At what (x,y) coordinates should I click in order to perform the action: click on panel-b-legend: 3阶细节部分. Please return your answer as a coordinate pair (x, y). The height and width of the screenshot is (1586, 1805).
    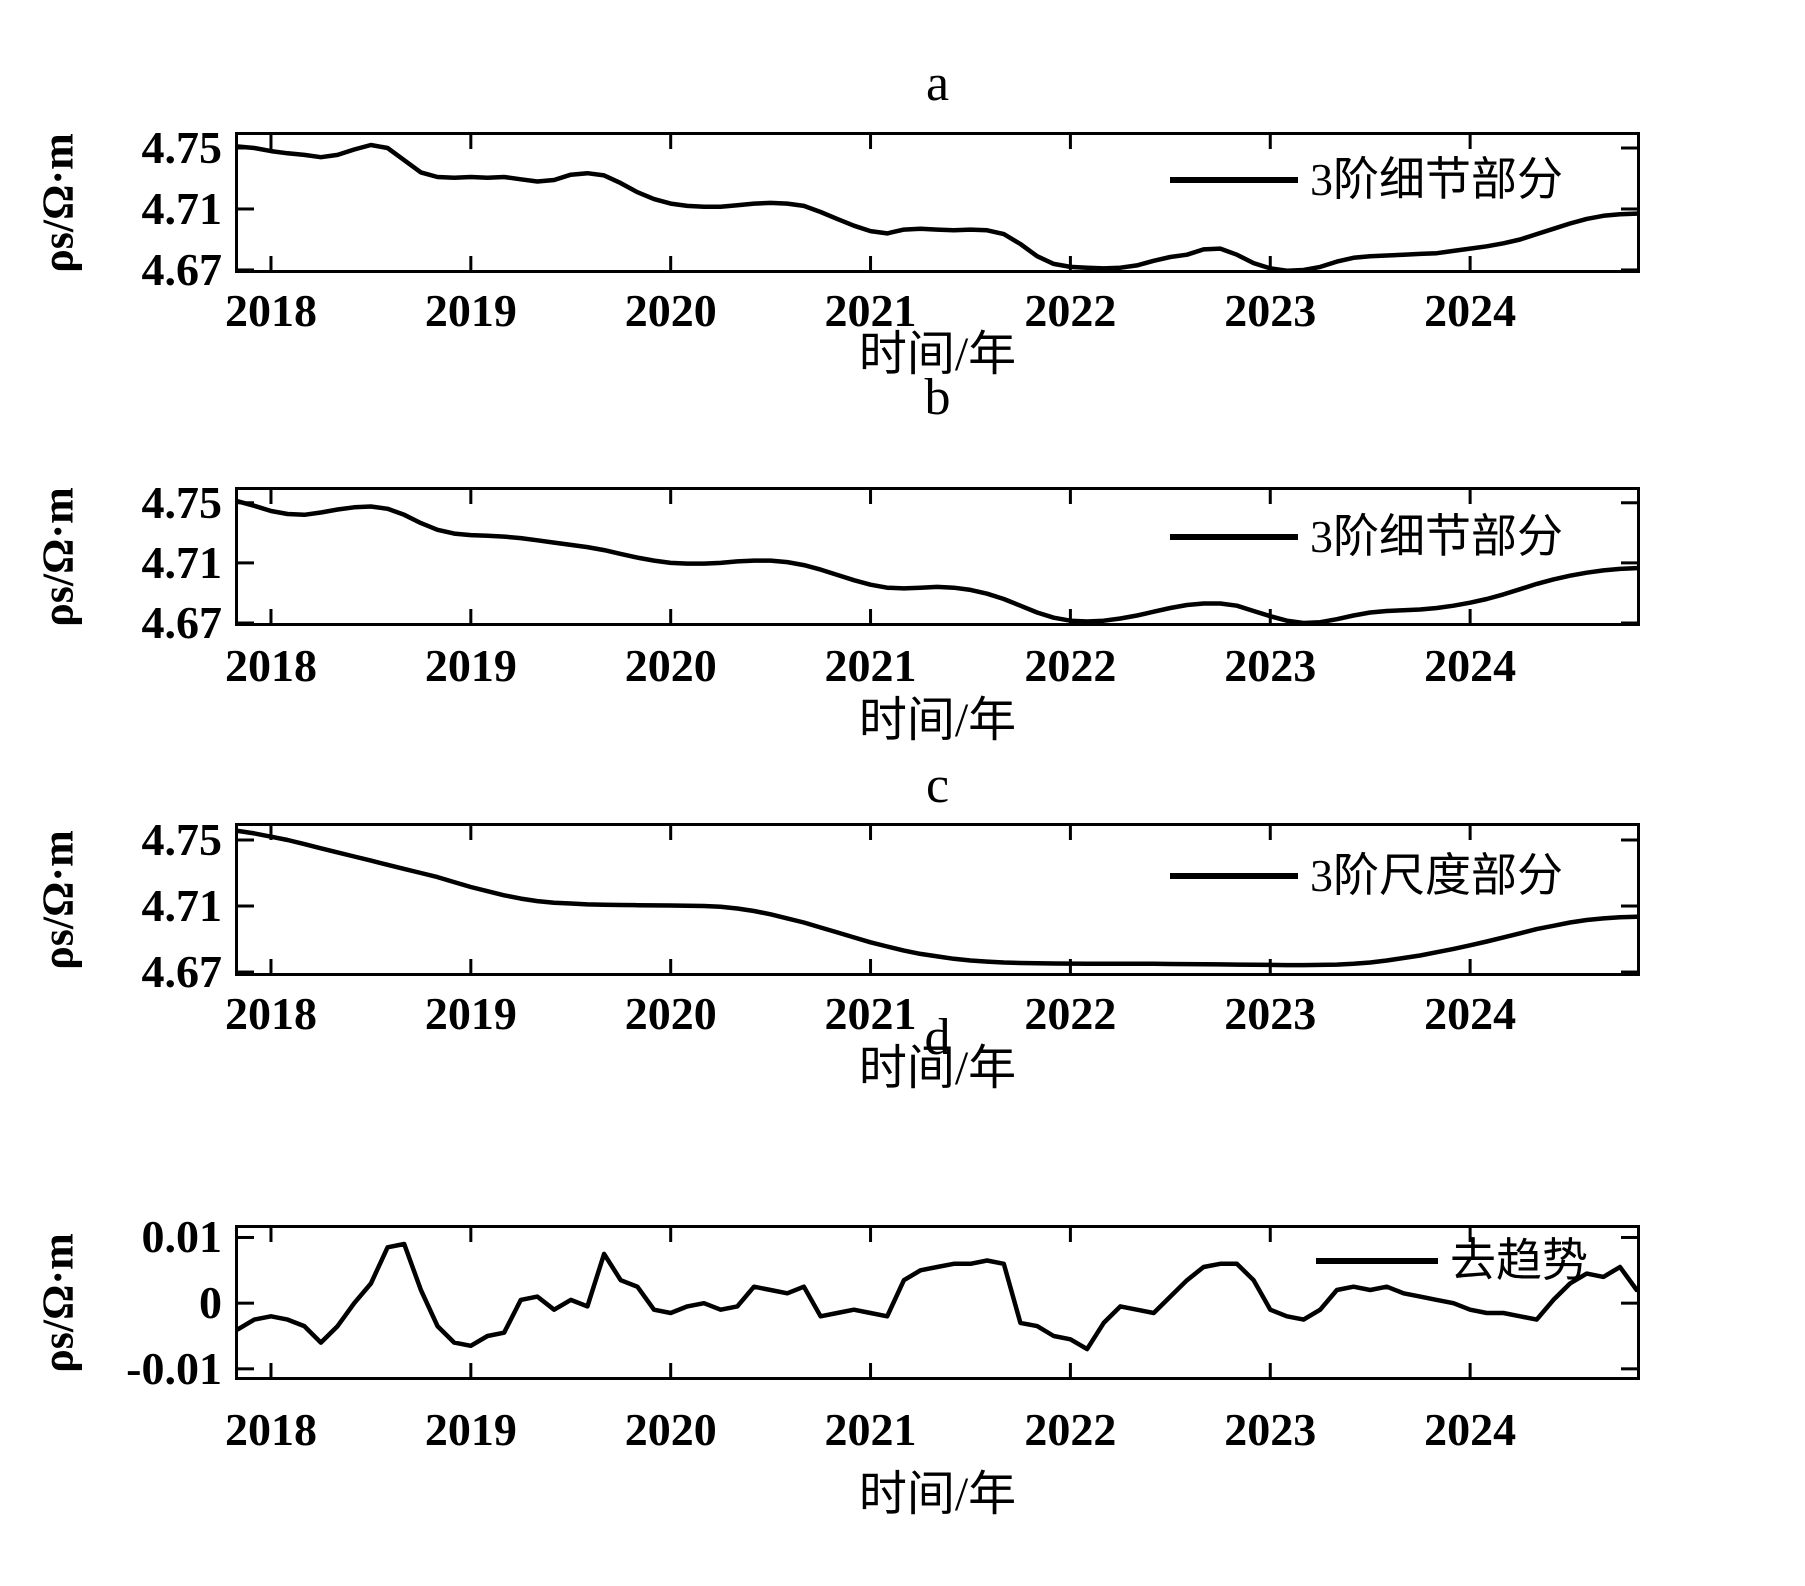
    Looking at the image, I should click on (1366, 537).